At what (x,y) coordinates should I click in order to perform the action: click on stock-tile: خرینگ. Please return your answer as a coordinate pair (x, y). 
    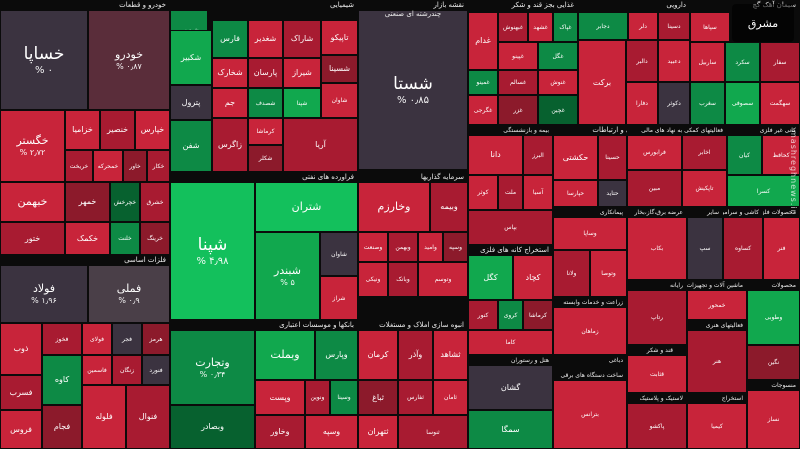
    Looking at the image, I should click on (155, 238).